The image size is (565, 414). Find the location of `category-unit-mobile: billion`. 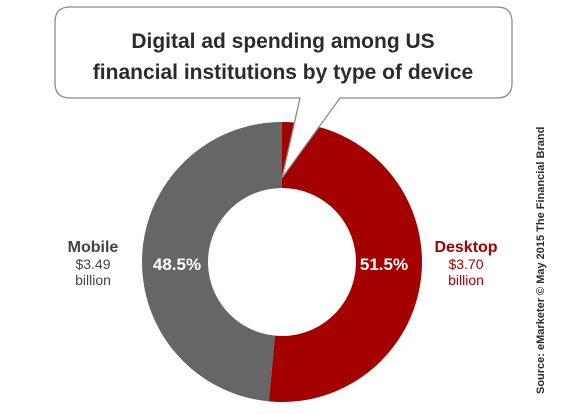

category-unit-mobile: billion is located at coordinates (93, 280).